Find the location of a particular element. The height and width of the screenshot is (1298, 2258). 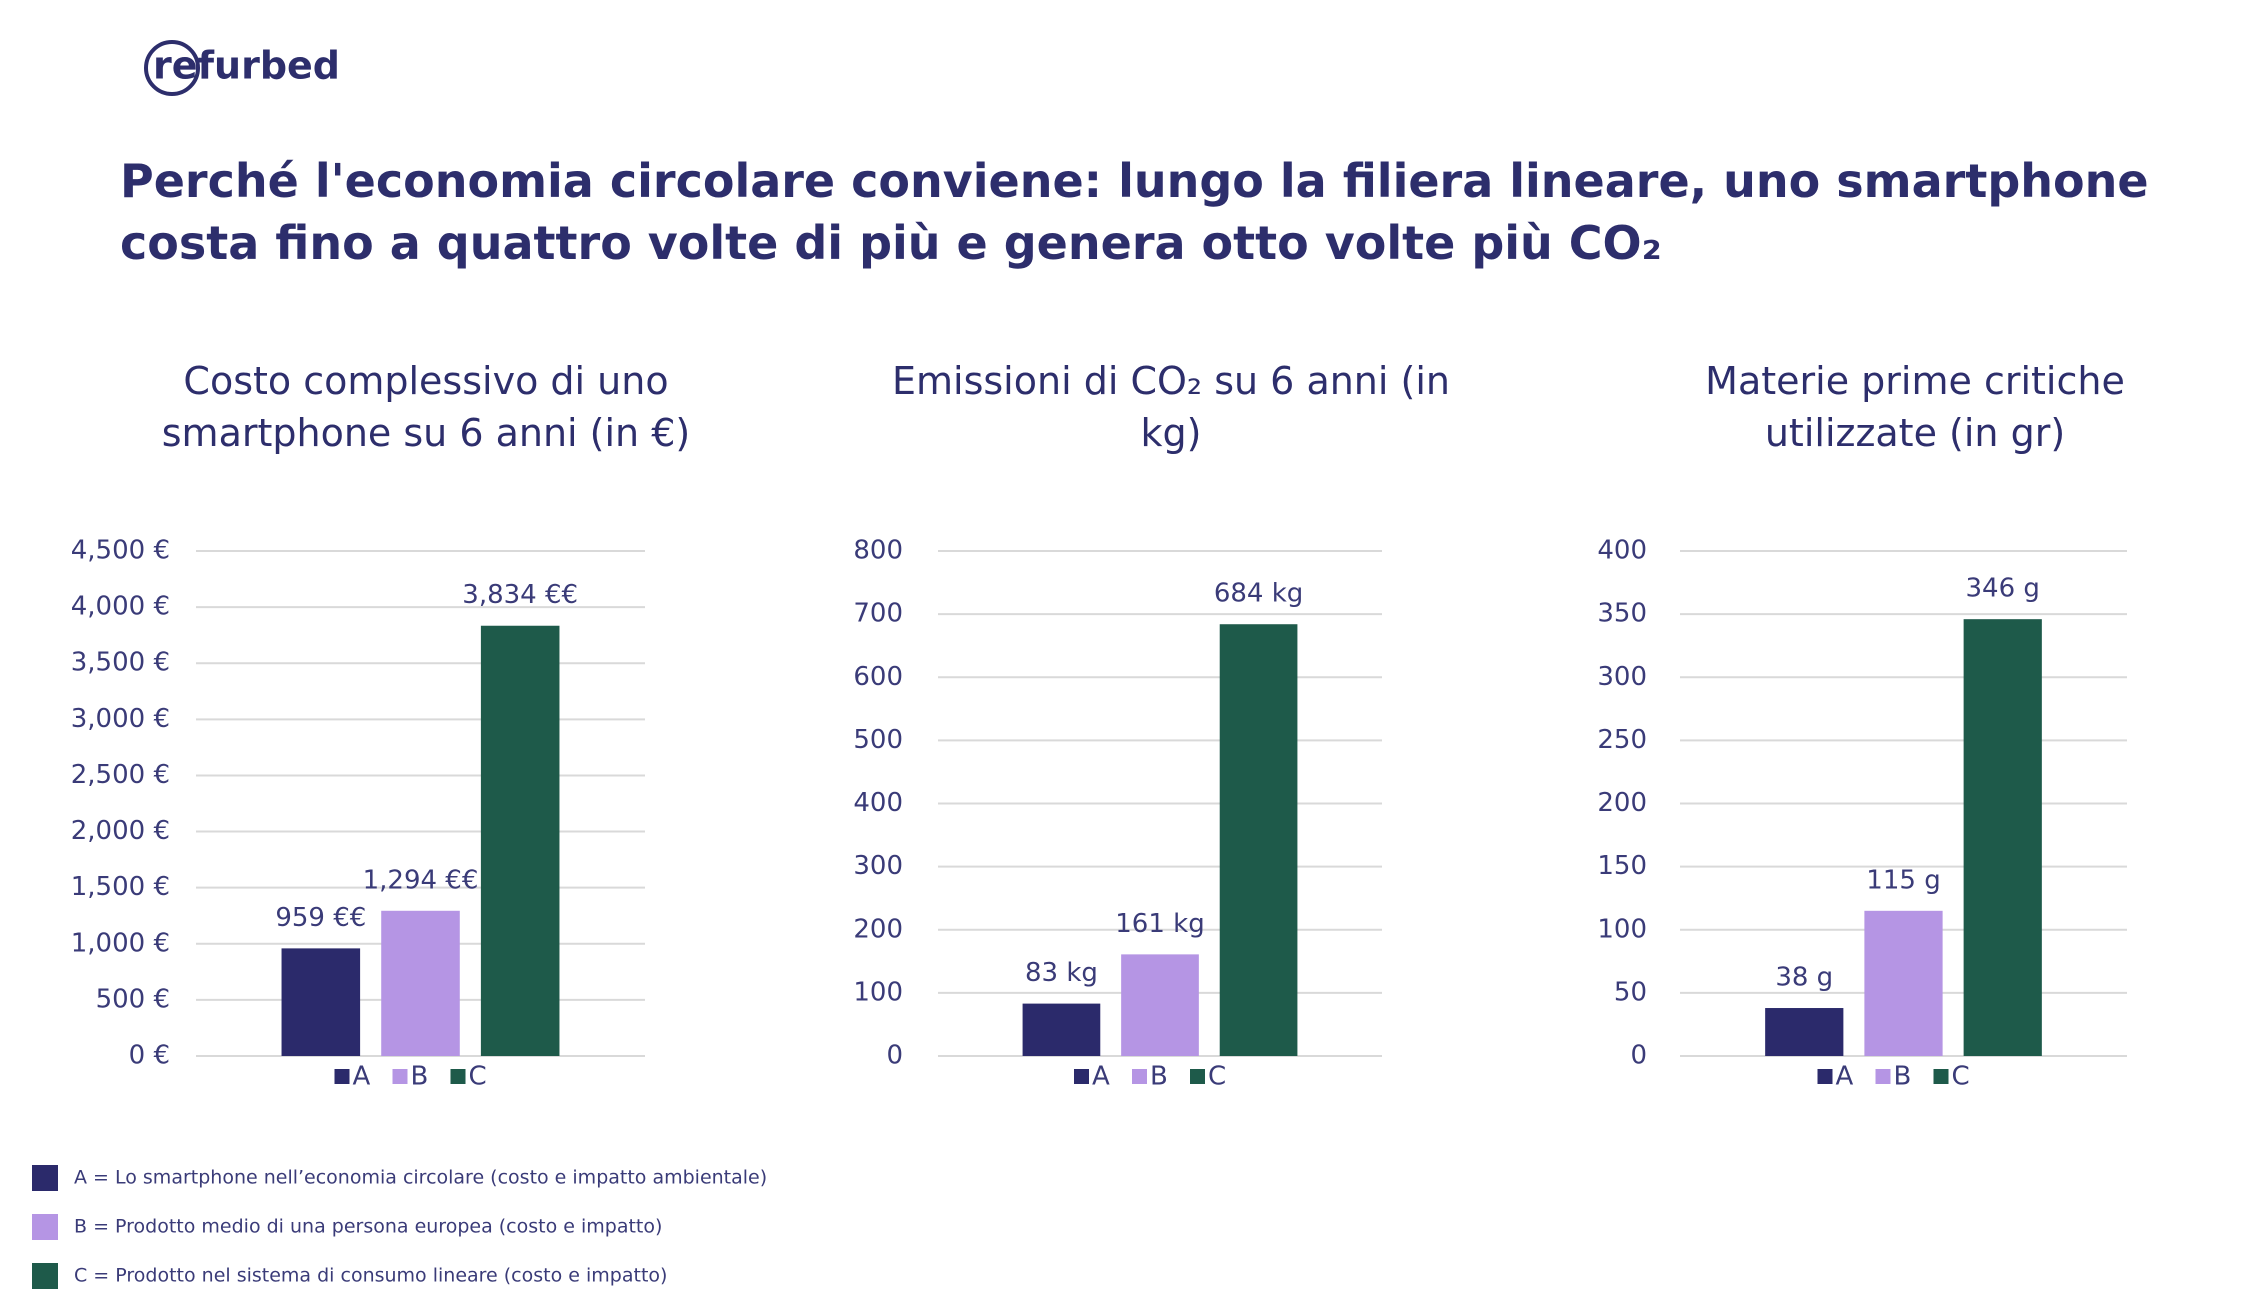

y-tick-label: 600 is located at coordinates (878, 677).